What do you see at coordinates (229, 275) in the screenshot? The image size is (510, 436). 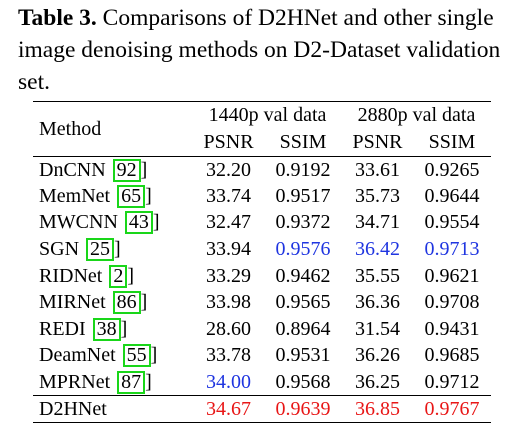 I see `psnr-1440p: 33.29` at bounding box center [229, 275].